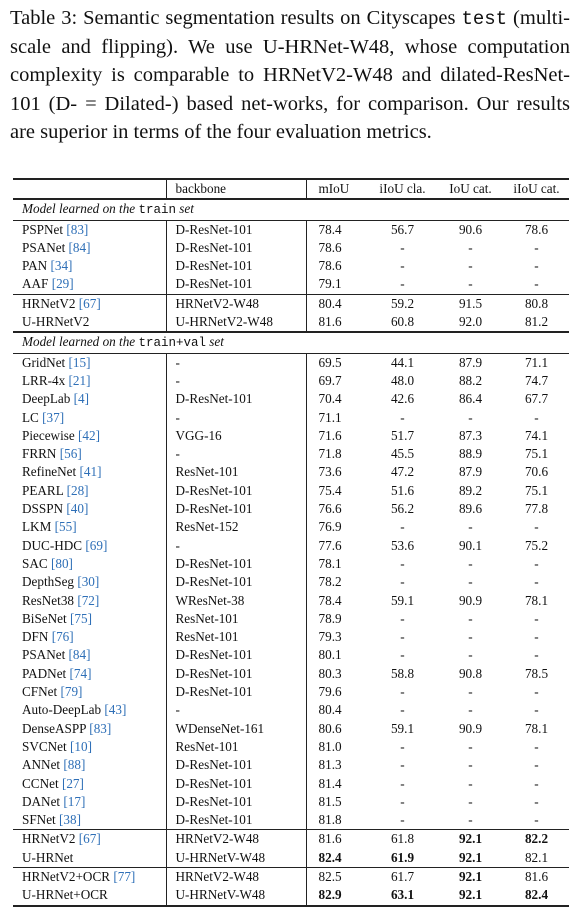  What do you see at coordinates (336, 637) in the screenshot?
I see `miou-cell: 79.3` at bounding box center [336, 637].